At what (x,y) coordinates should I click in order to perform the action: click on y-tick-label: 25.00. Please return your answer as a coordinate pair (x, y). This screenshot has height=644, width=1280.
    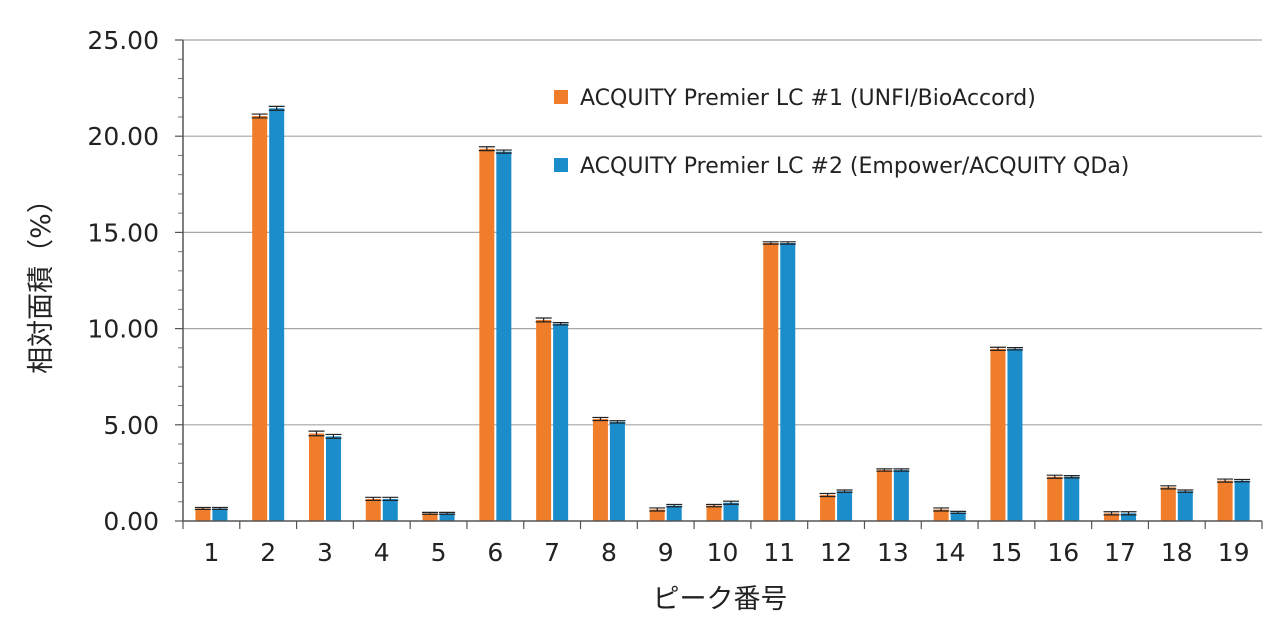
    Looking at the image, I should click on (123, 40).